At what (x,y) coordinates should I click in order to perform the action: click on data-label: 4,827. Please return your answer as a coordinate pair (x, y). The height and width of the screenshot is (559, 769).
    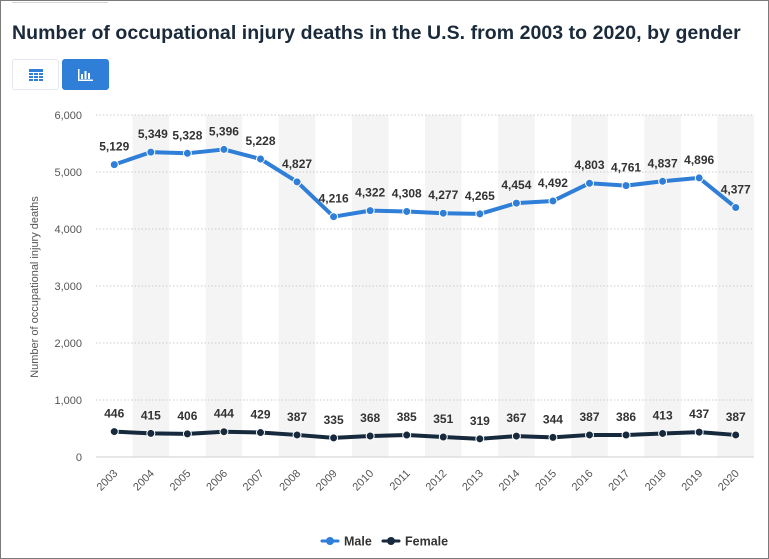
    Looking at the image, I should click on (297, 164).